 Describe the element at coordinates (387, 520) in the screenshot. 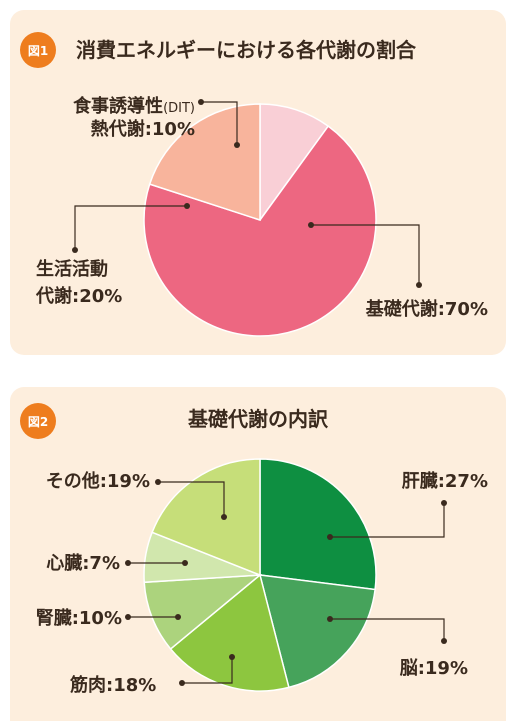

I see `leader-line-liver` at that location.